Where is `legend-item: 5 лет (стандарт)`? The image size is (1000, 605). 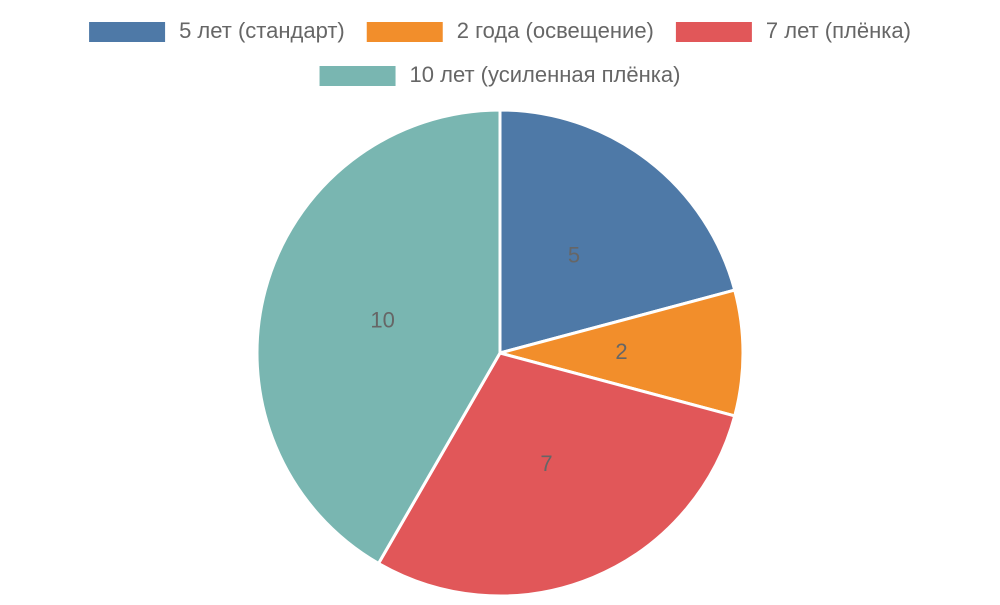
legend-item: 5 лет (стандарт) is located at coordinates (217, 30).